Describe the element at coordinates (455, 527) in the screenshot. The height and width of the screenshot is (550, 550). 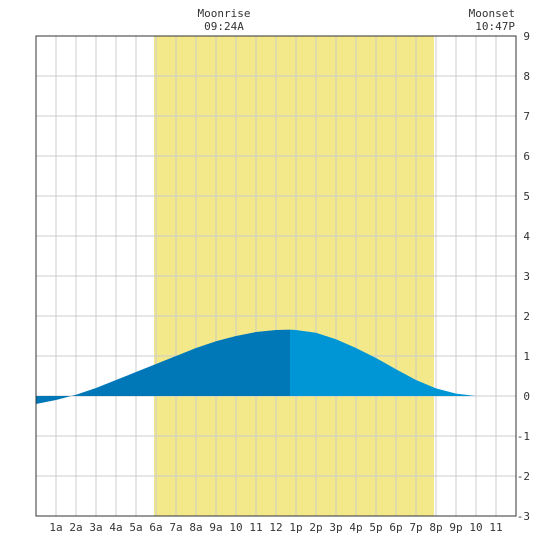
I see `x-tick-label: 9p` at that location.